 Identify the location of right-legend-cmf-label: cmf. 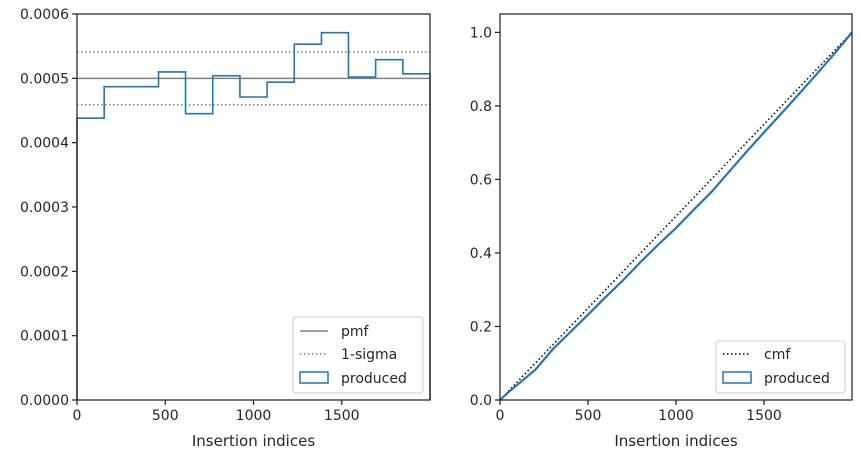
(777, 355).